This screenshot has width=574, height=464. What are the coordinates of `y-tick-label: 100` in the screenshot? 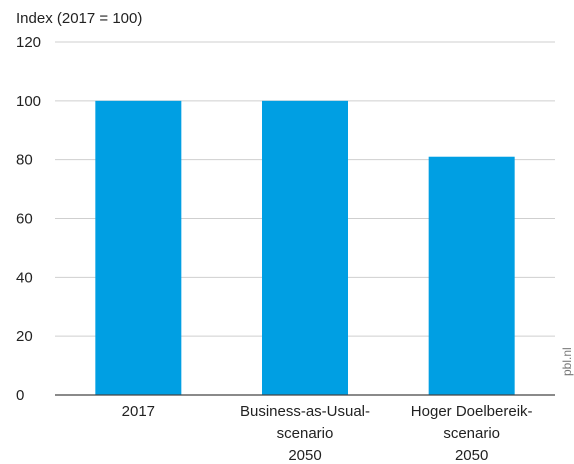 It's located at (28, 101).